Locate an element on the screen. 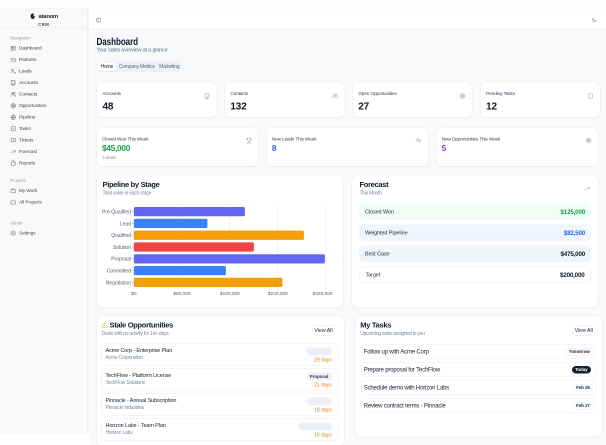 The height and width of the screenshot is (445, 606). svg-text: Committed is located at coordinates (119, 272).